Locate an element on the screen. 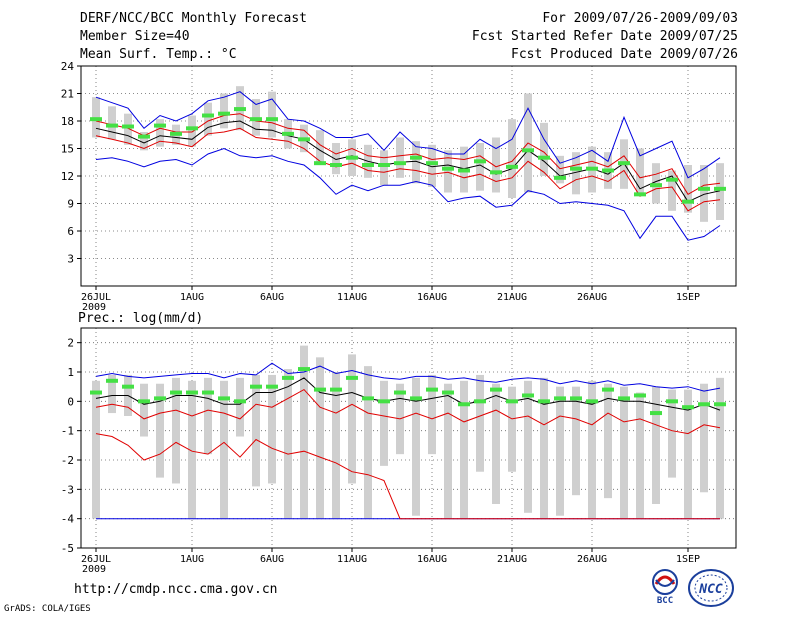  temperature-lower-outer-line is located at coordinates (408, 194).